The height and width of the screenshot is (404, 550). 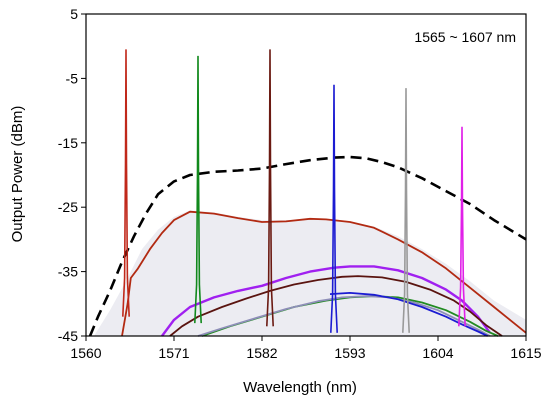 What do you see at coordinates (74, 14) in the screenshot?
I see `y-tick-label: 5` at bounding box center [74, 14].